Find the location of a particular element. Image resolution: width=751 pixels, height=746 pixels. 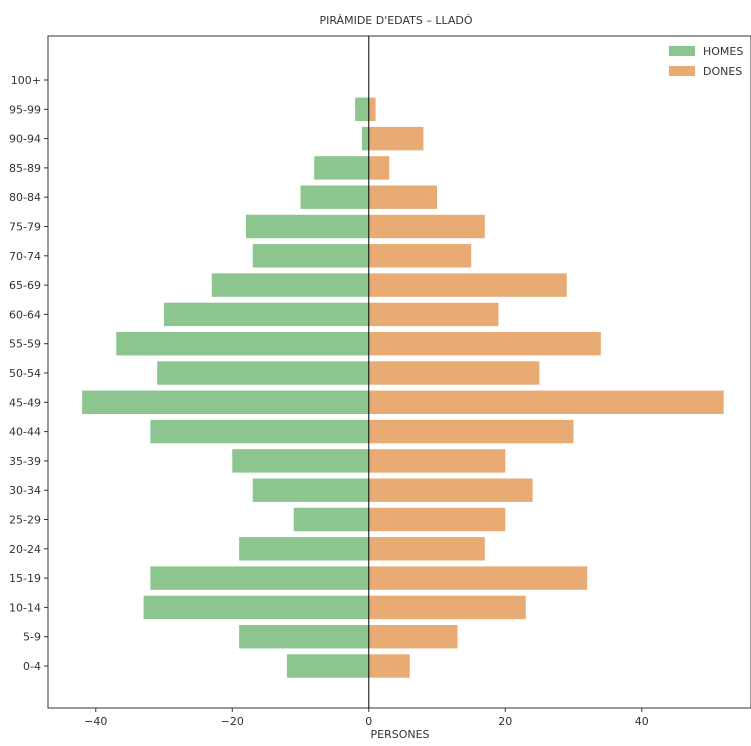

x-tick-label: −20 is located at coordinates (232, 721).